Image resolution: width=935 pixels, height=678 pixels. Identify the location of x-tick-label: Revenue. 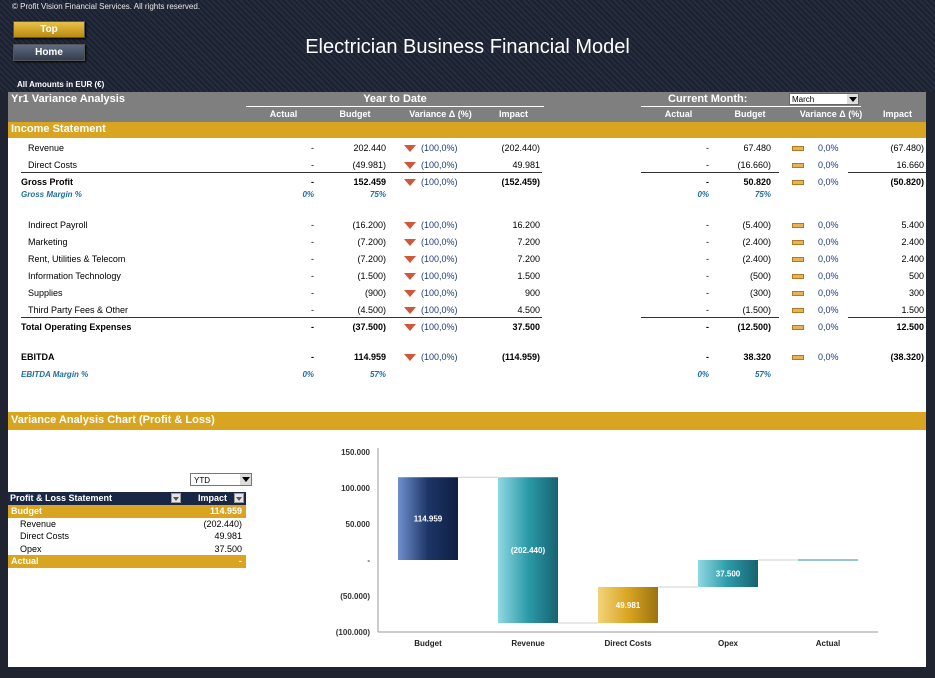
(528, 643).